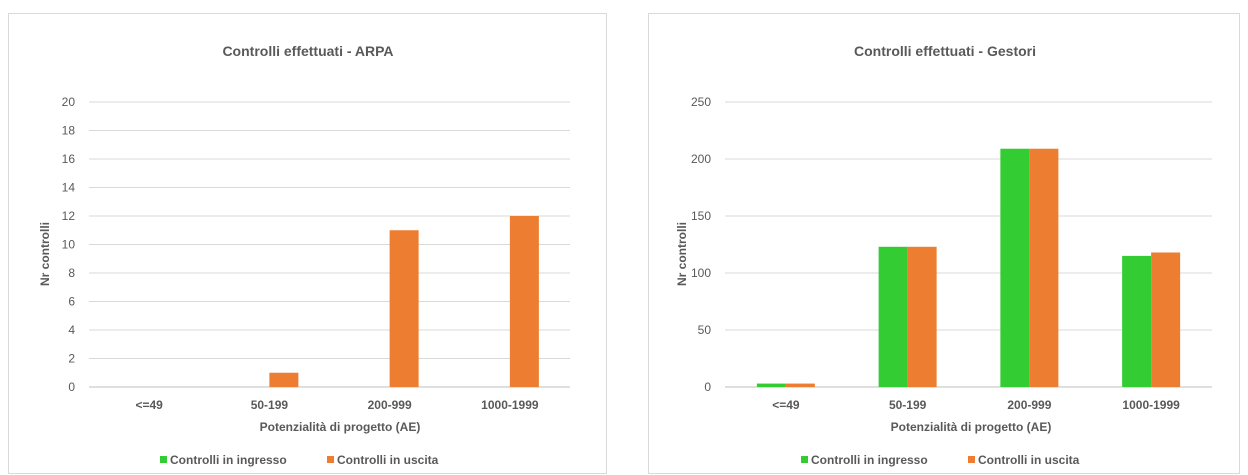  Describe the element at coordinates (69, 245) in the screenshot. I see `y-tick-label: 10` at that location.